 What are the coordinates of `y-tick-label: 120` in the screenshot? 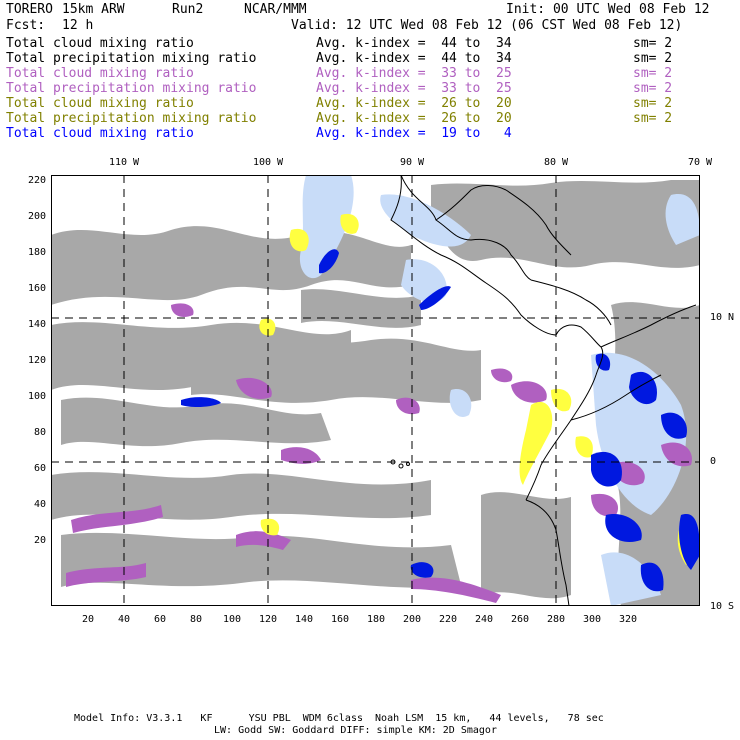 It's located at (36, 360).